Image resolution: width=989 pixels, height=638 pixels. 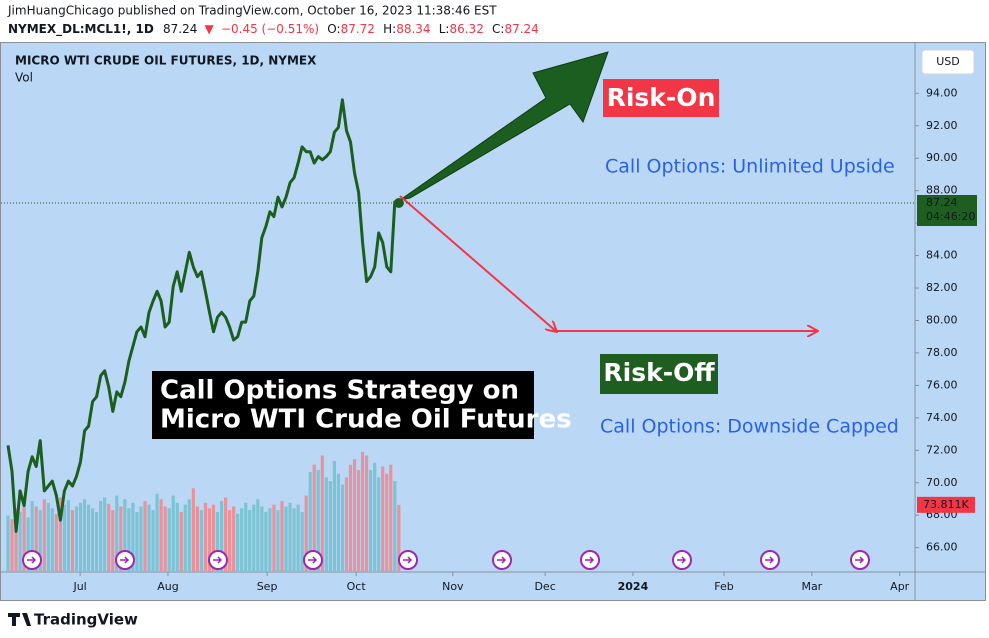 I want to click on countdown: 04:46:20, so click(x=950, y=216).